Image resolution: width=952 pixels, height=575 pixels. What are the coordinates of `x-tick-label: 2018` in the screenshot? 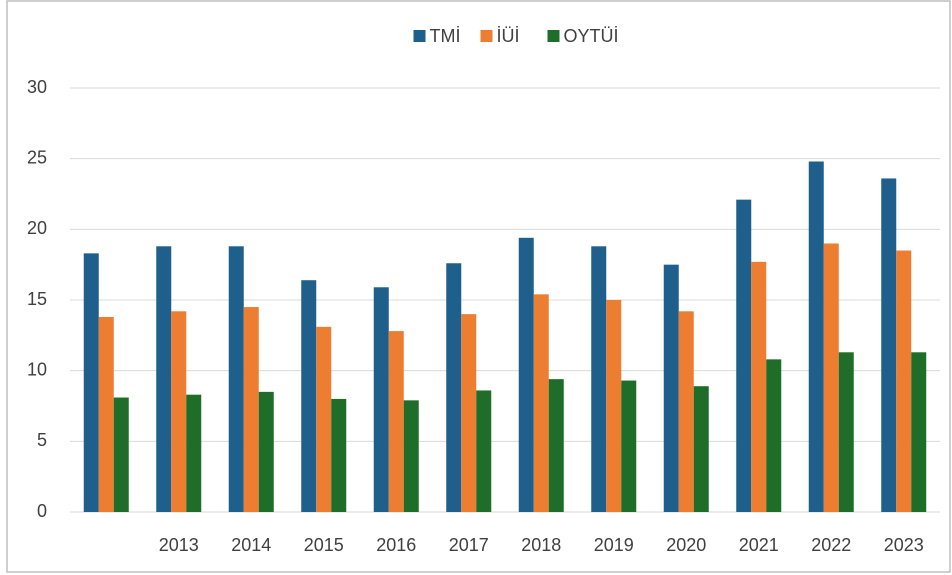 It's located at (541, 545).